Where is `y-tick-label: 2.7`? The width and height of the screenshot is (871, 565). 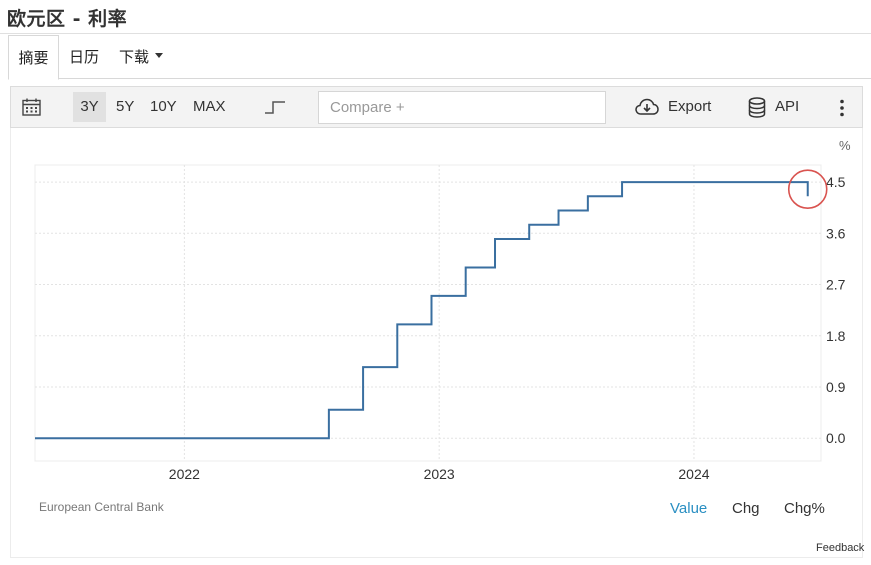 y-tick-label: 2.7 is located at coordinates (836, 285).